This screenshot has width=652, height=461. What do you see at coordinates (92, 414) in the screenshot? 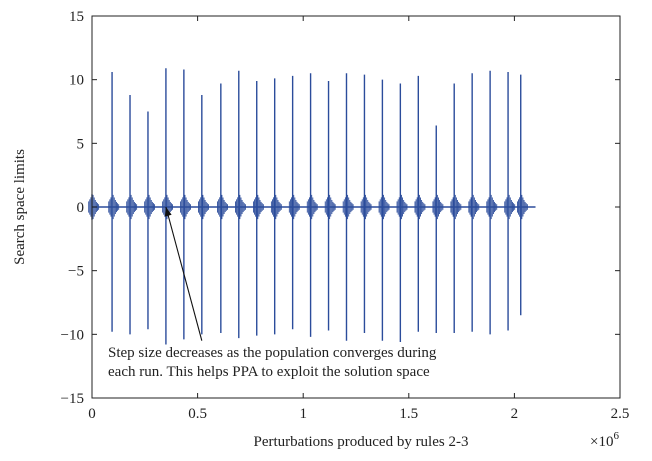
I see `x-tick-label: 0` at bounding box center [92, 414].